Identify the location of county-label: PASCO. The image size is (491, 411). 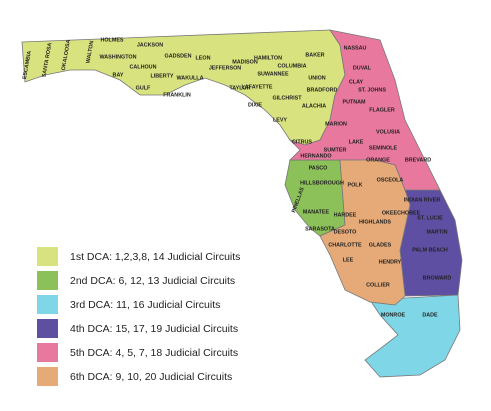
(318, 168).